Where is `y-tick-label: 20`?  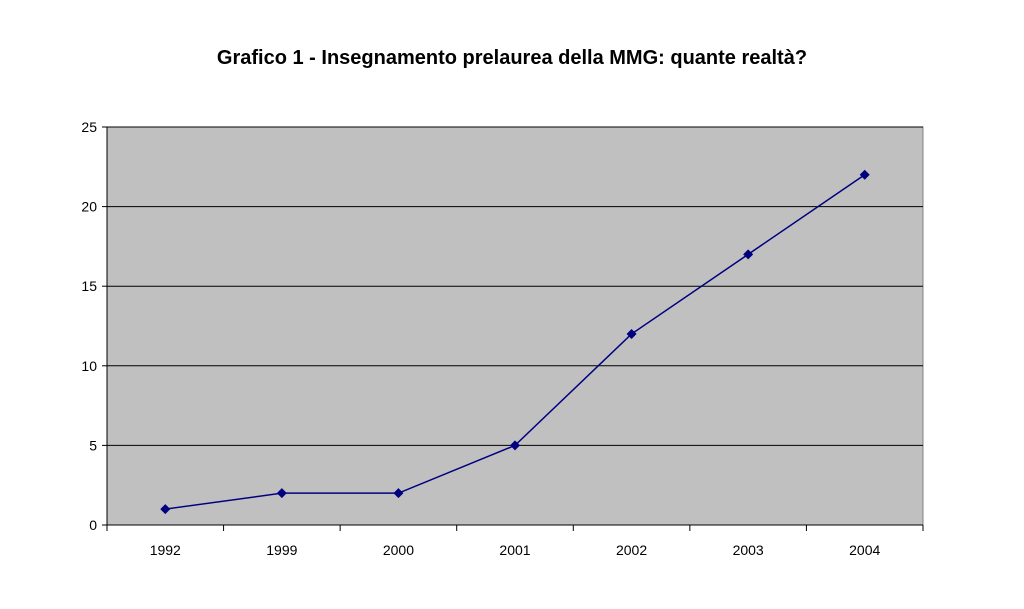 y-tick-label: 20 is located at coordinates (89, 207).